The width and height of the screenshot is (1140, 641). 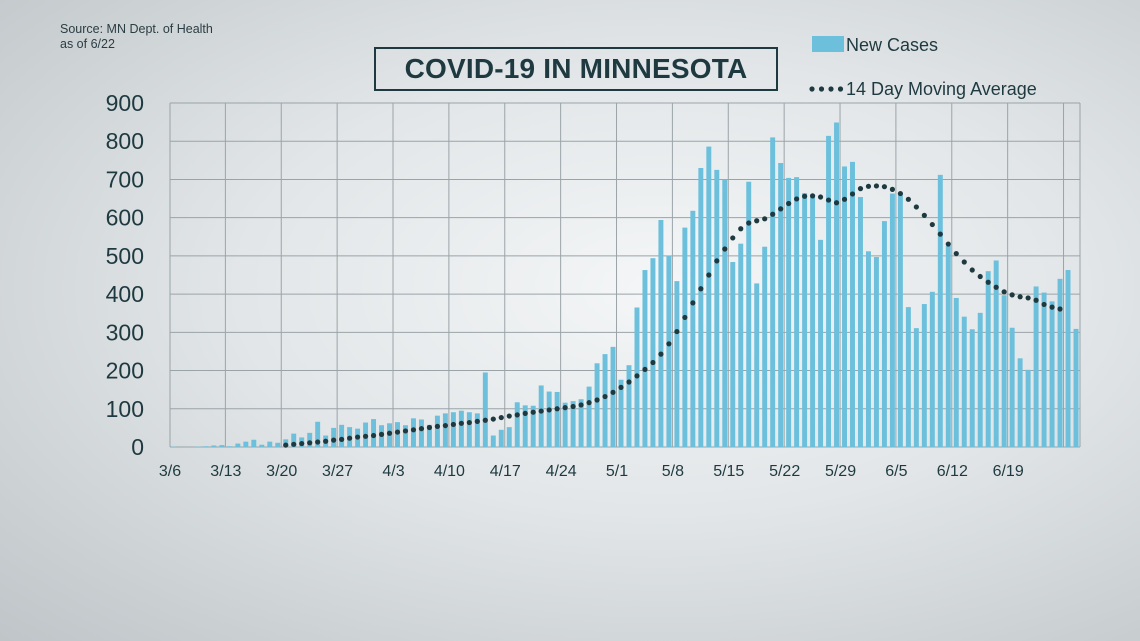 What do you see at coordinates (125, 275) in the screenshot?
I see `y-axis-ticks: 0 100 200 300 400 500 600 700 800 900` at bounding box center [125, 275].